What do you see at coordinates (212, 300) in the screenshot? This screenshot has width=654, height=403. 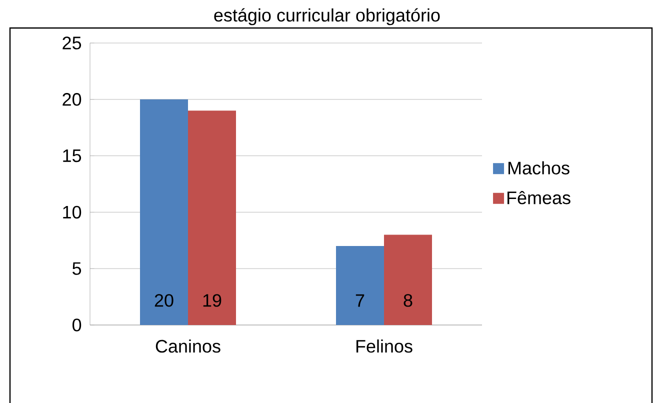 I see `data-label: 19` at bounding box center [212, 300].